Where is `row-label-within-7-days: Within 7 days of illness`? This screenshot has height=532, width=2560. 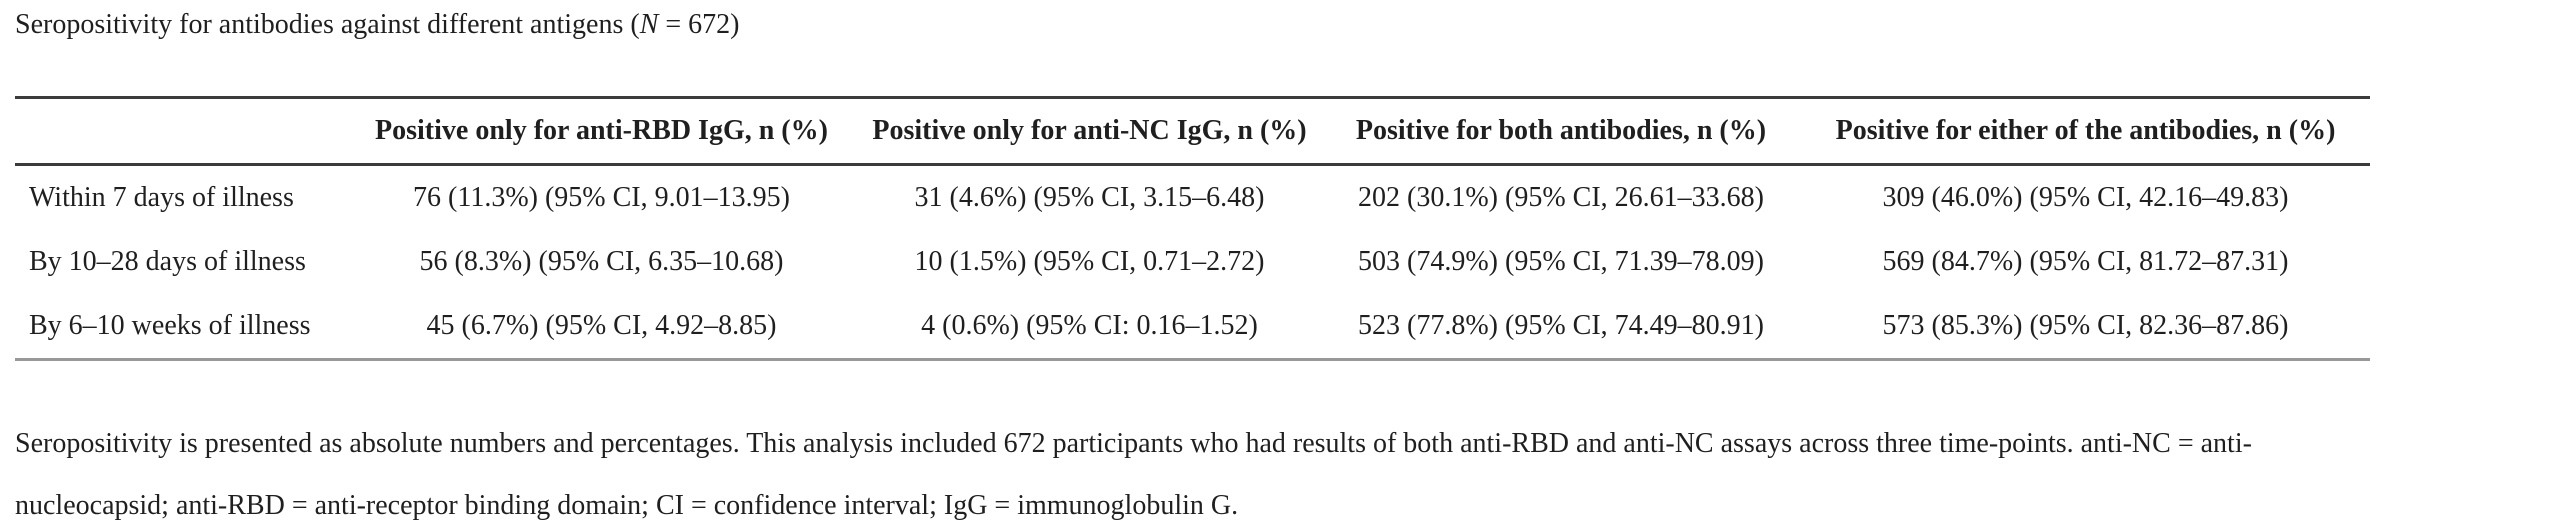
row-label-within-7-days: Within 7 days of illness is located at coordinates (161, 197).